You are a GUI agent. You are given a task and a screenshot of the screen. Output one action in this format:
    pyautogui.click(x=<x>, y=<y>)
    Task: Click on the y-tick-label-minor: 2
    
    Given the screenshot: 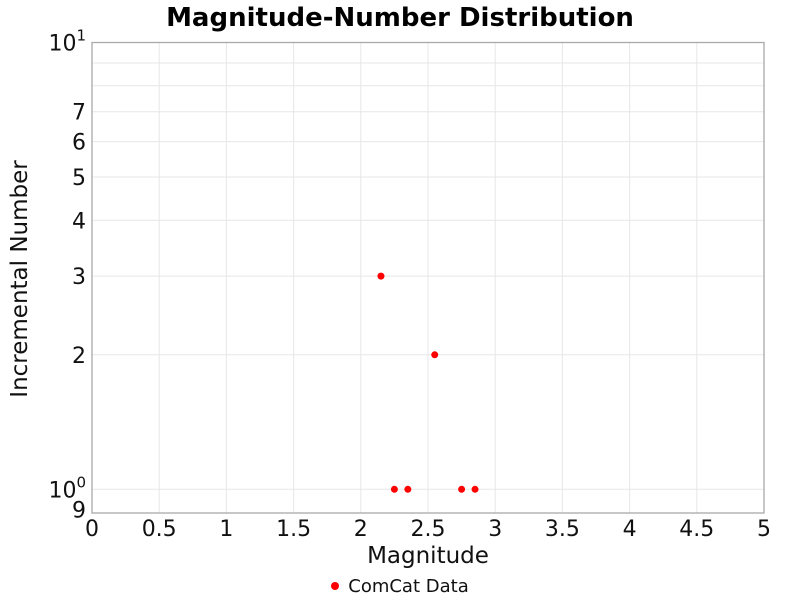 What is the action you would take?
    pyautogui.click(x=79, y=356)
    